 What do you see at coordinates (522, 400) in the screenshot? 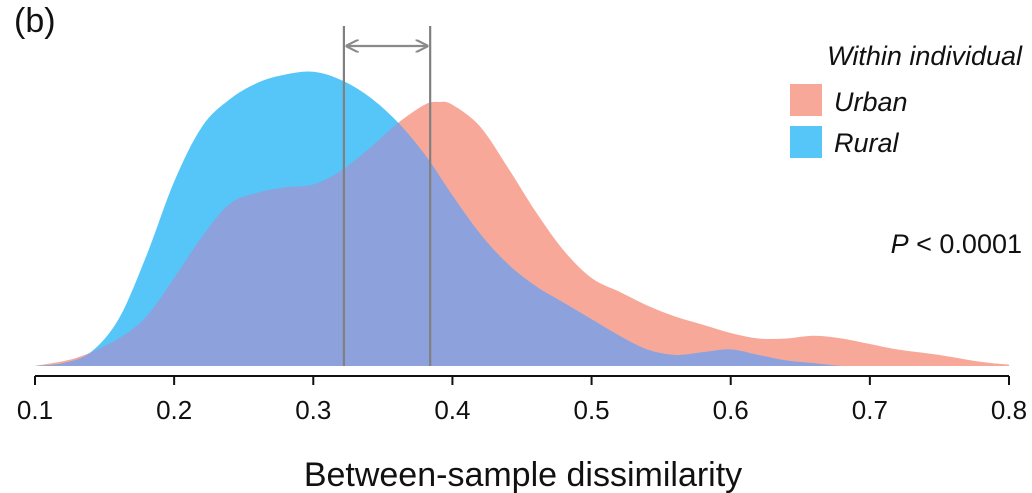
I see `x-axis: 0.1 0.2 0.3 0.4 0.5 0.6 0.7 0.8` at bounding box center [522, 400].